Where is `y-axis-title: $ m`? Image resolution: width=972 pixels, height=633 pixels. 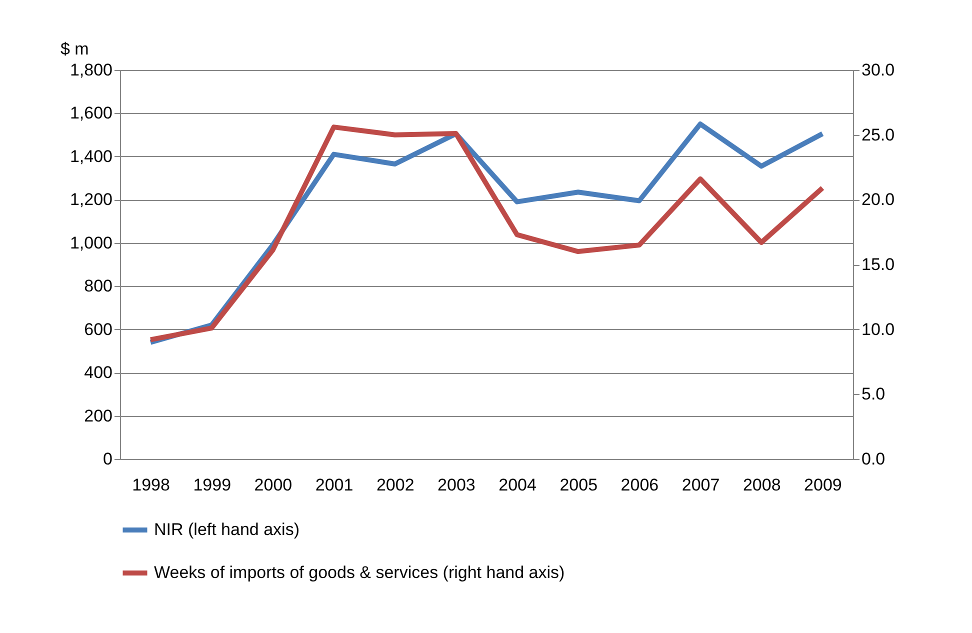 y-axis-title: $ m is located at coordinates (74, 49).